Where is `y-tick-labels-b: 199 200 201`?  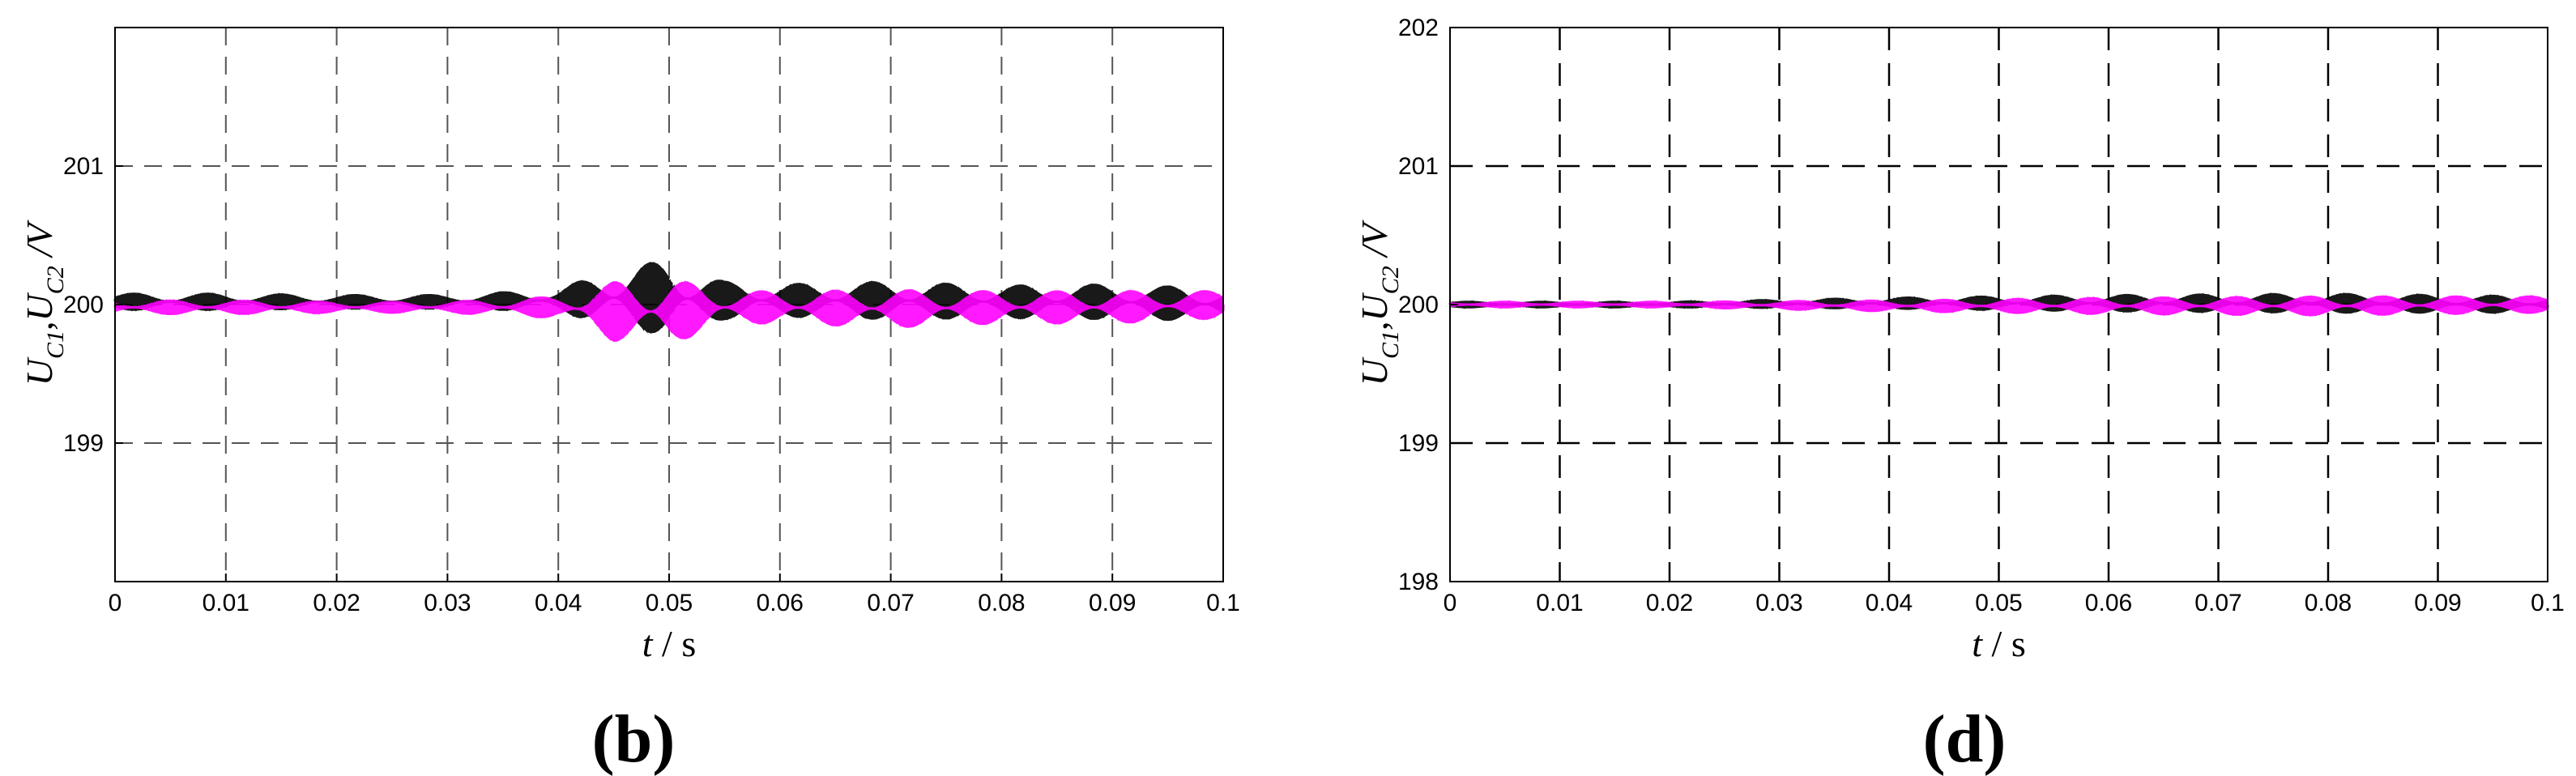
y-tick-labels-b: 199 200 201 is located at coordinates (93, 305).